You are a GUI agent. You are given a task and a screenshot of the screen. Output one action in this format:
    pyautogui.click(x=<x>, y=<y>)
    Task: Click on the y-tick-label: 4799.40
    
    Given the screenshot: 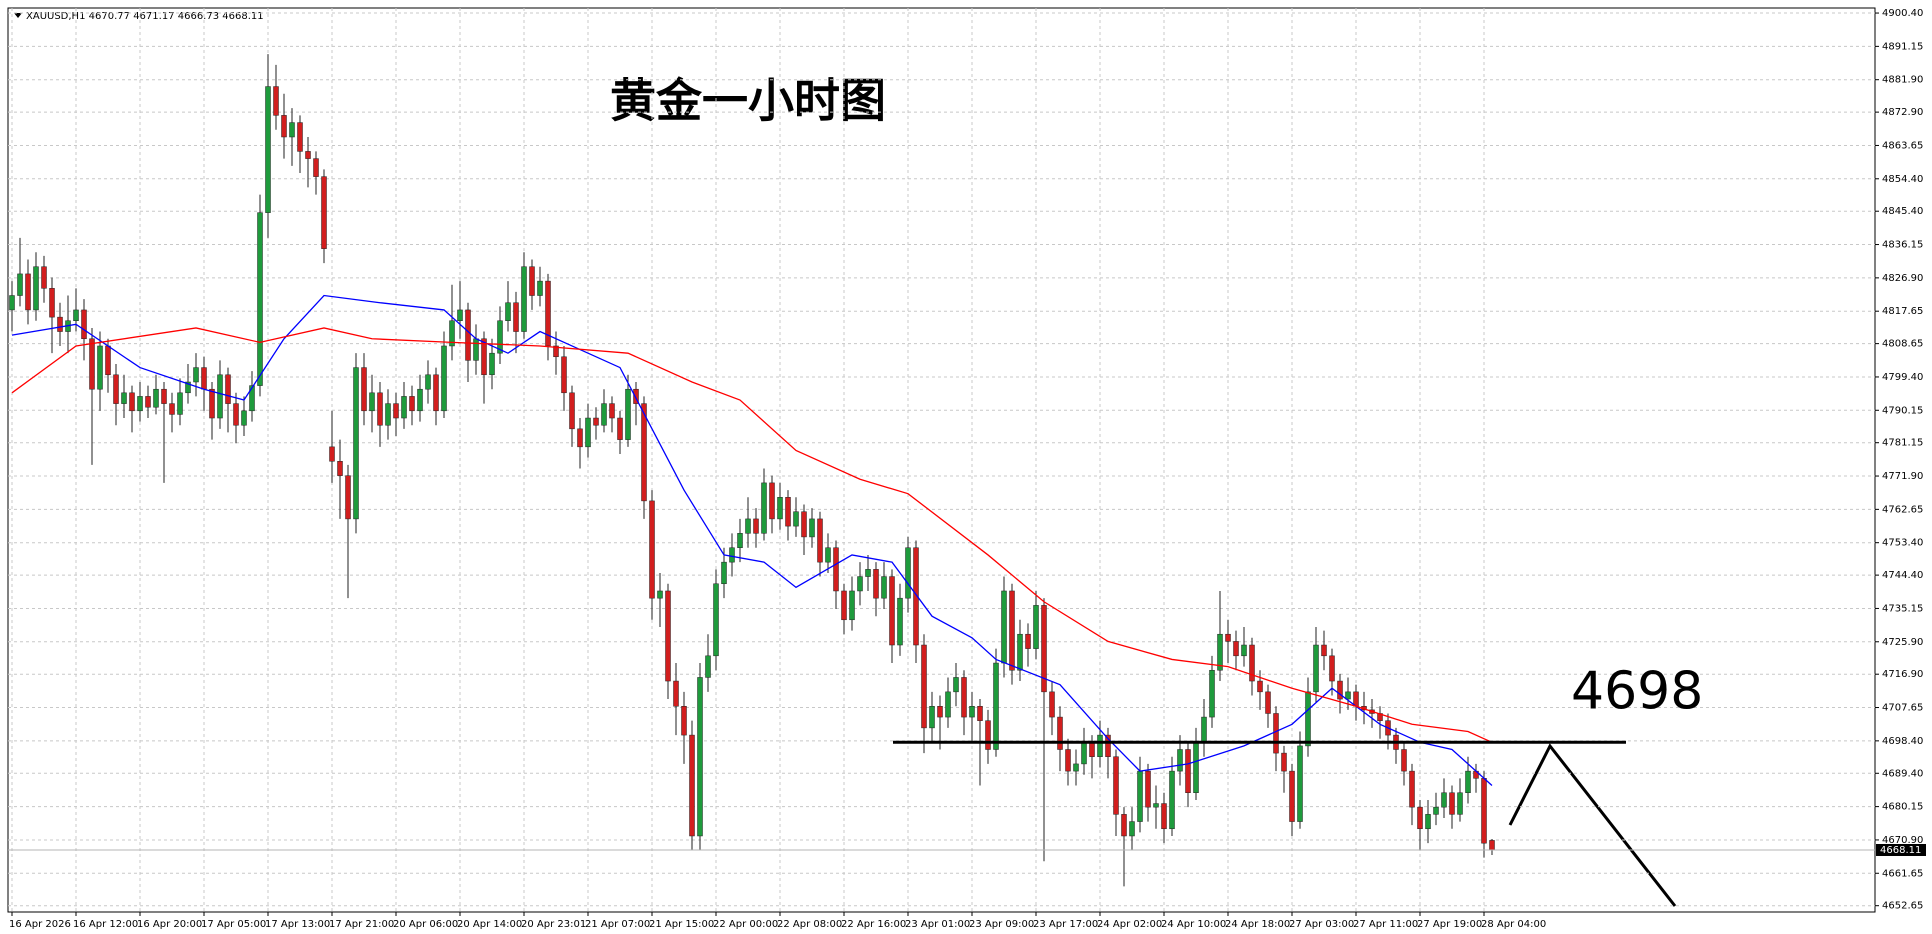 What is the action you would take?
    pyautogui.click(x=1902, y=377)
    